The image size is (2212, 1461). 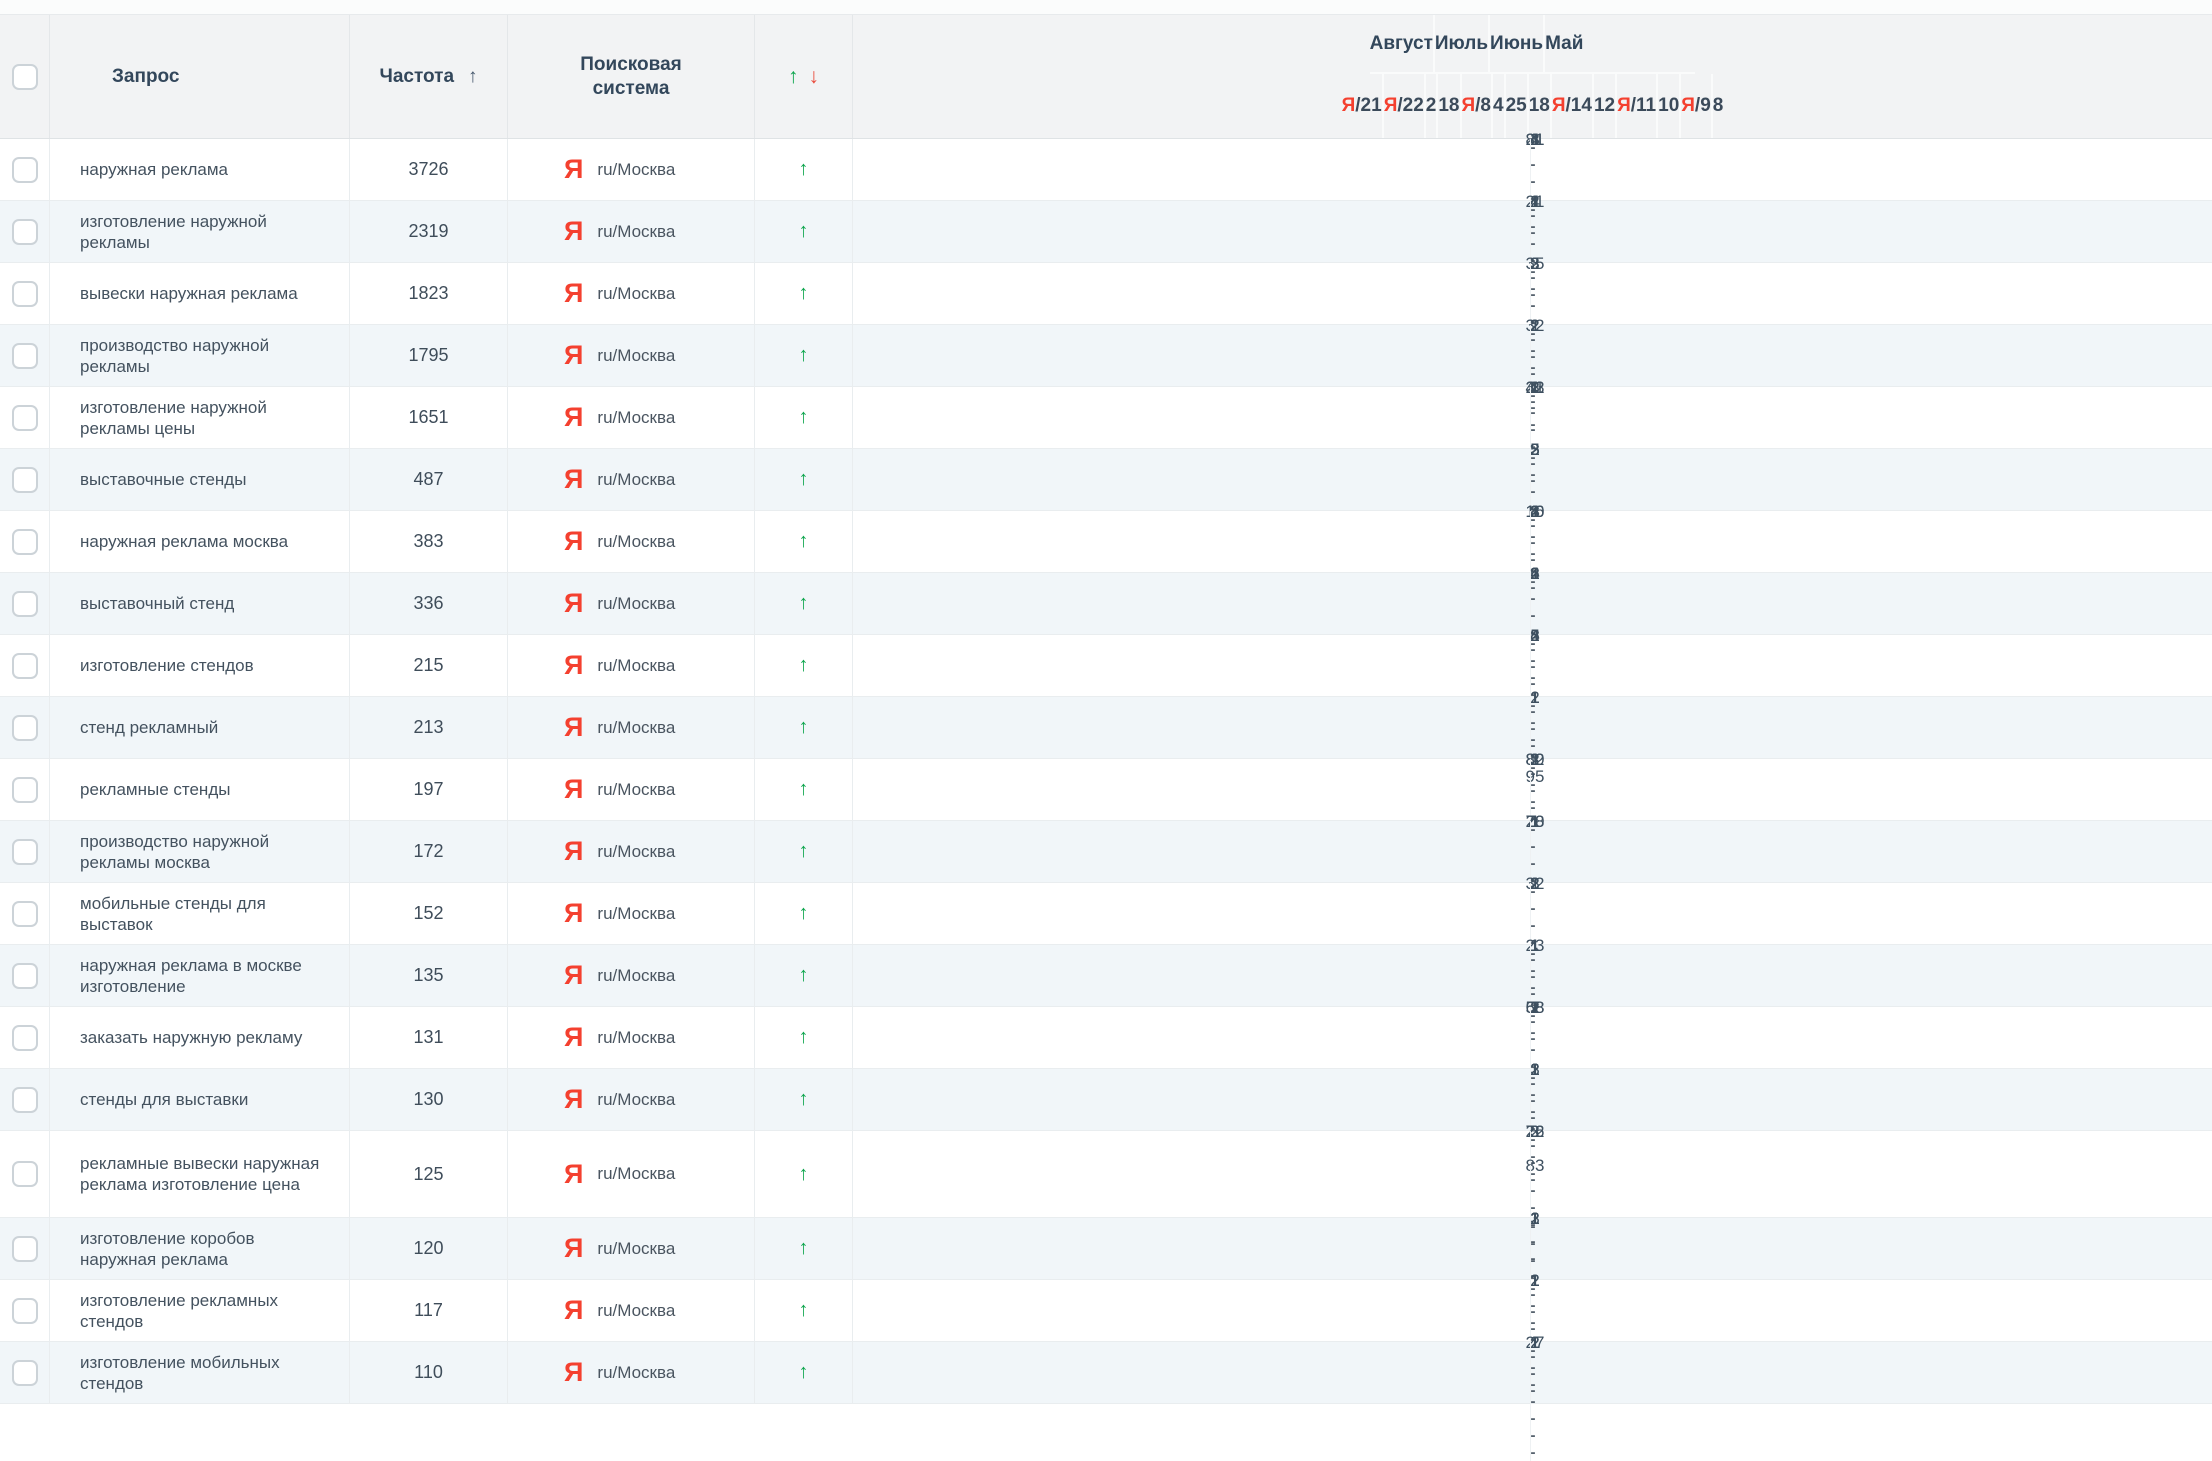 What do you see at coordinates (1475, 106) in the screenshot?
I see `date-header: Я/8` at bounding box center [1475, 106].